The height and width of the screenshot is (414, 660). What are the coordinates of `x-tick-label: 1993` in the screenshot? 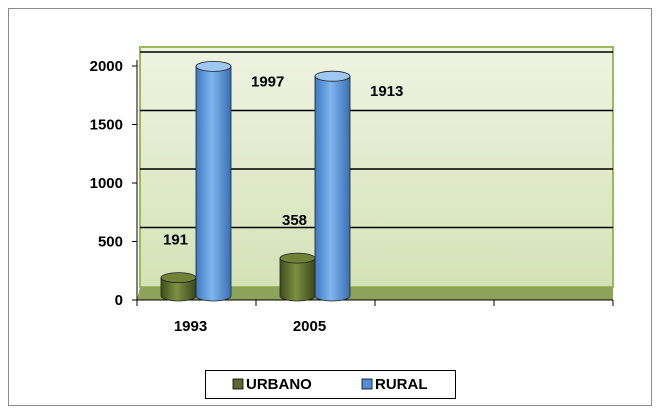 It's located at (190, 326).